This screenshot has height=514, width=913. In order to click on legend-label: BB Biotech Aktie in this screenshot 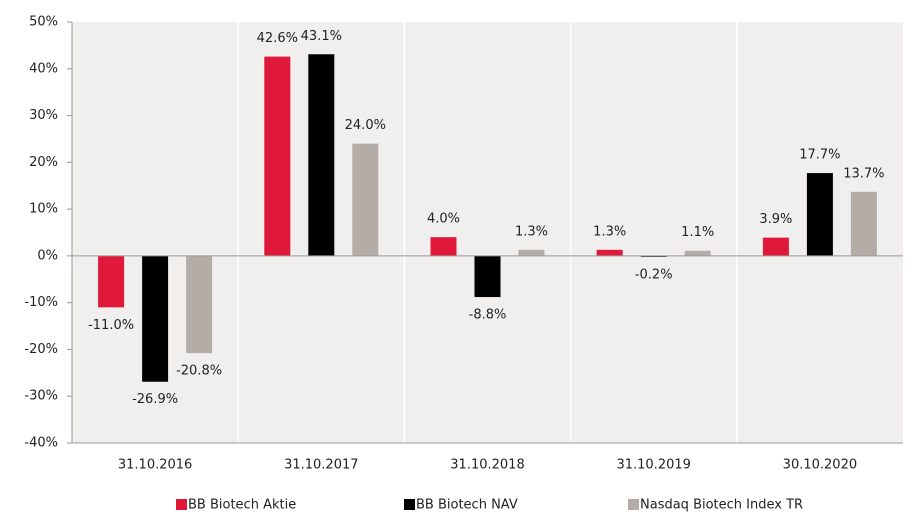, I will do `click(242, 505)`.